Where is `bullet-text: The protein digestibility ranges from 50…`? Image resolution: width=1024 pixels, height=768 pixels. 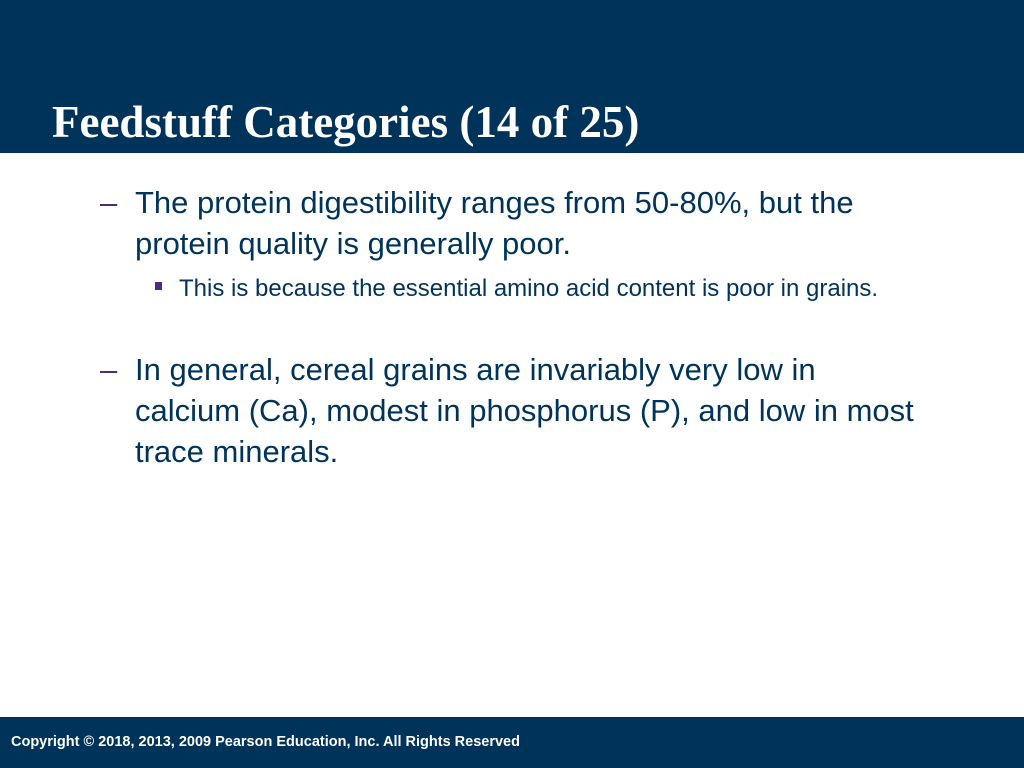
bullet-text: The protein digestibility ranges from 50… is located at coordinates (494, 223).